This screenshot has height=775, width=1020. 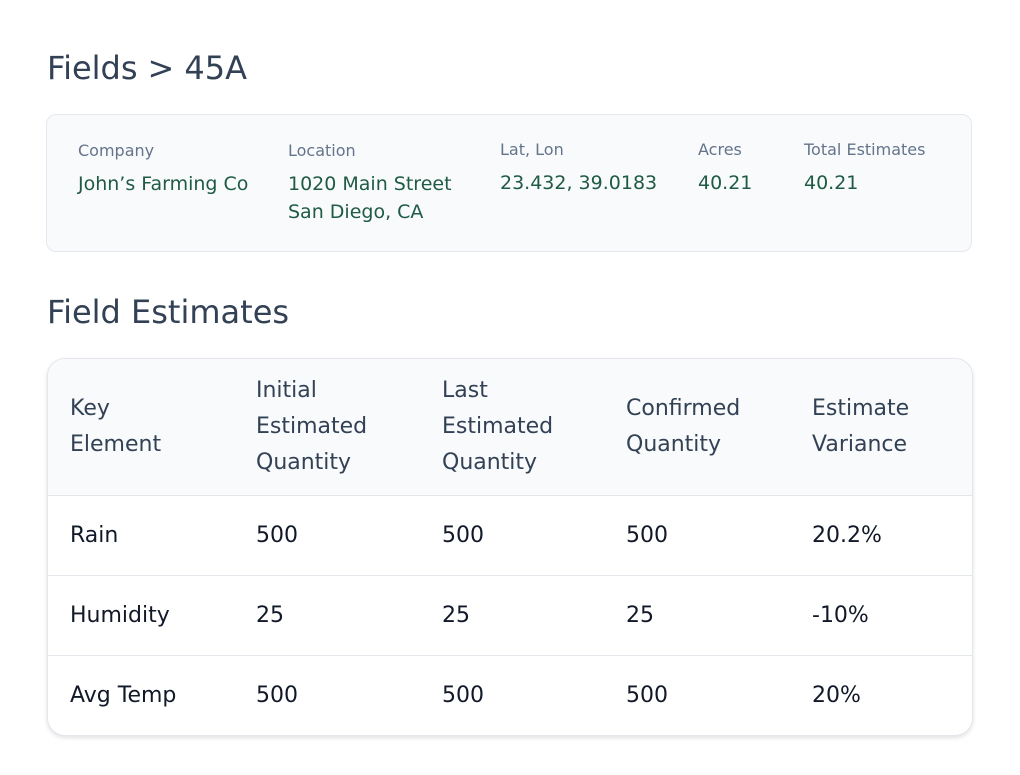 What do you see at coordinates (322, 150) in the screenshot?
I see `location-label: Location` at bounding box center [322, 150].